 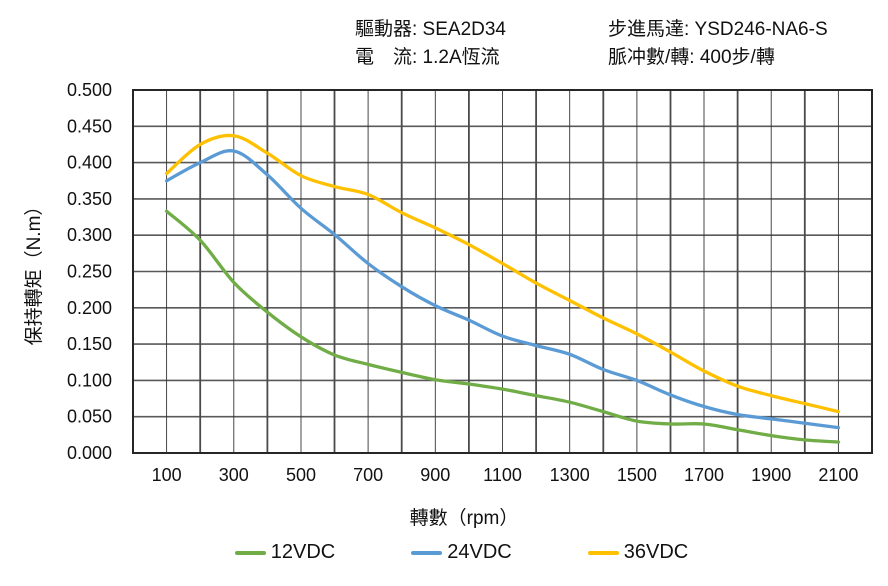 I want to click on svg-text: 0.450, so click(x=89, y=126).